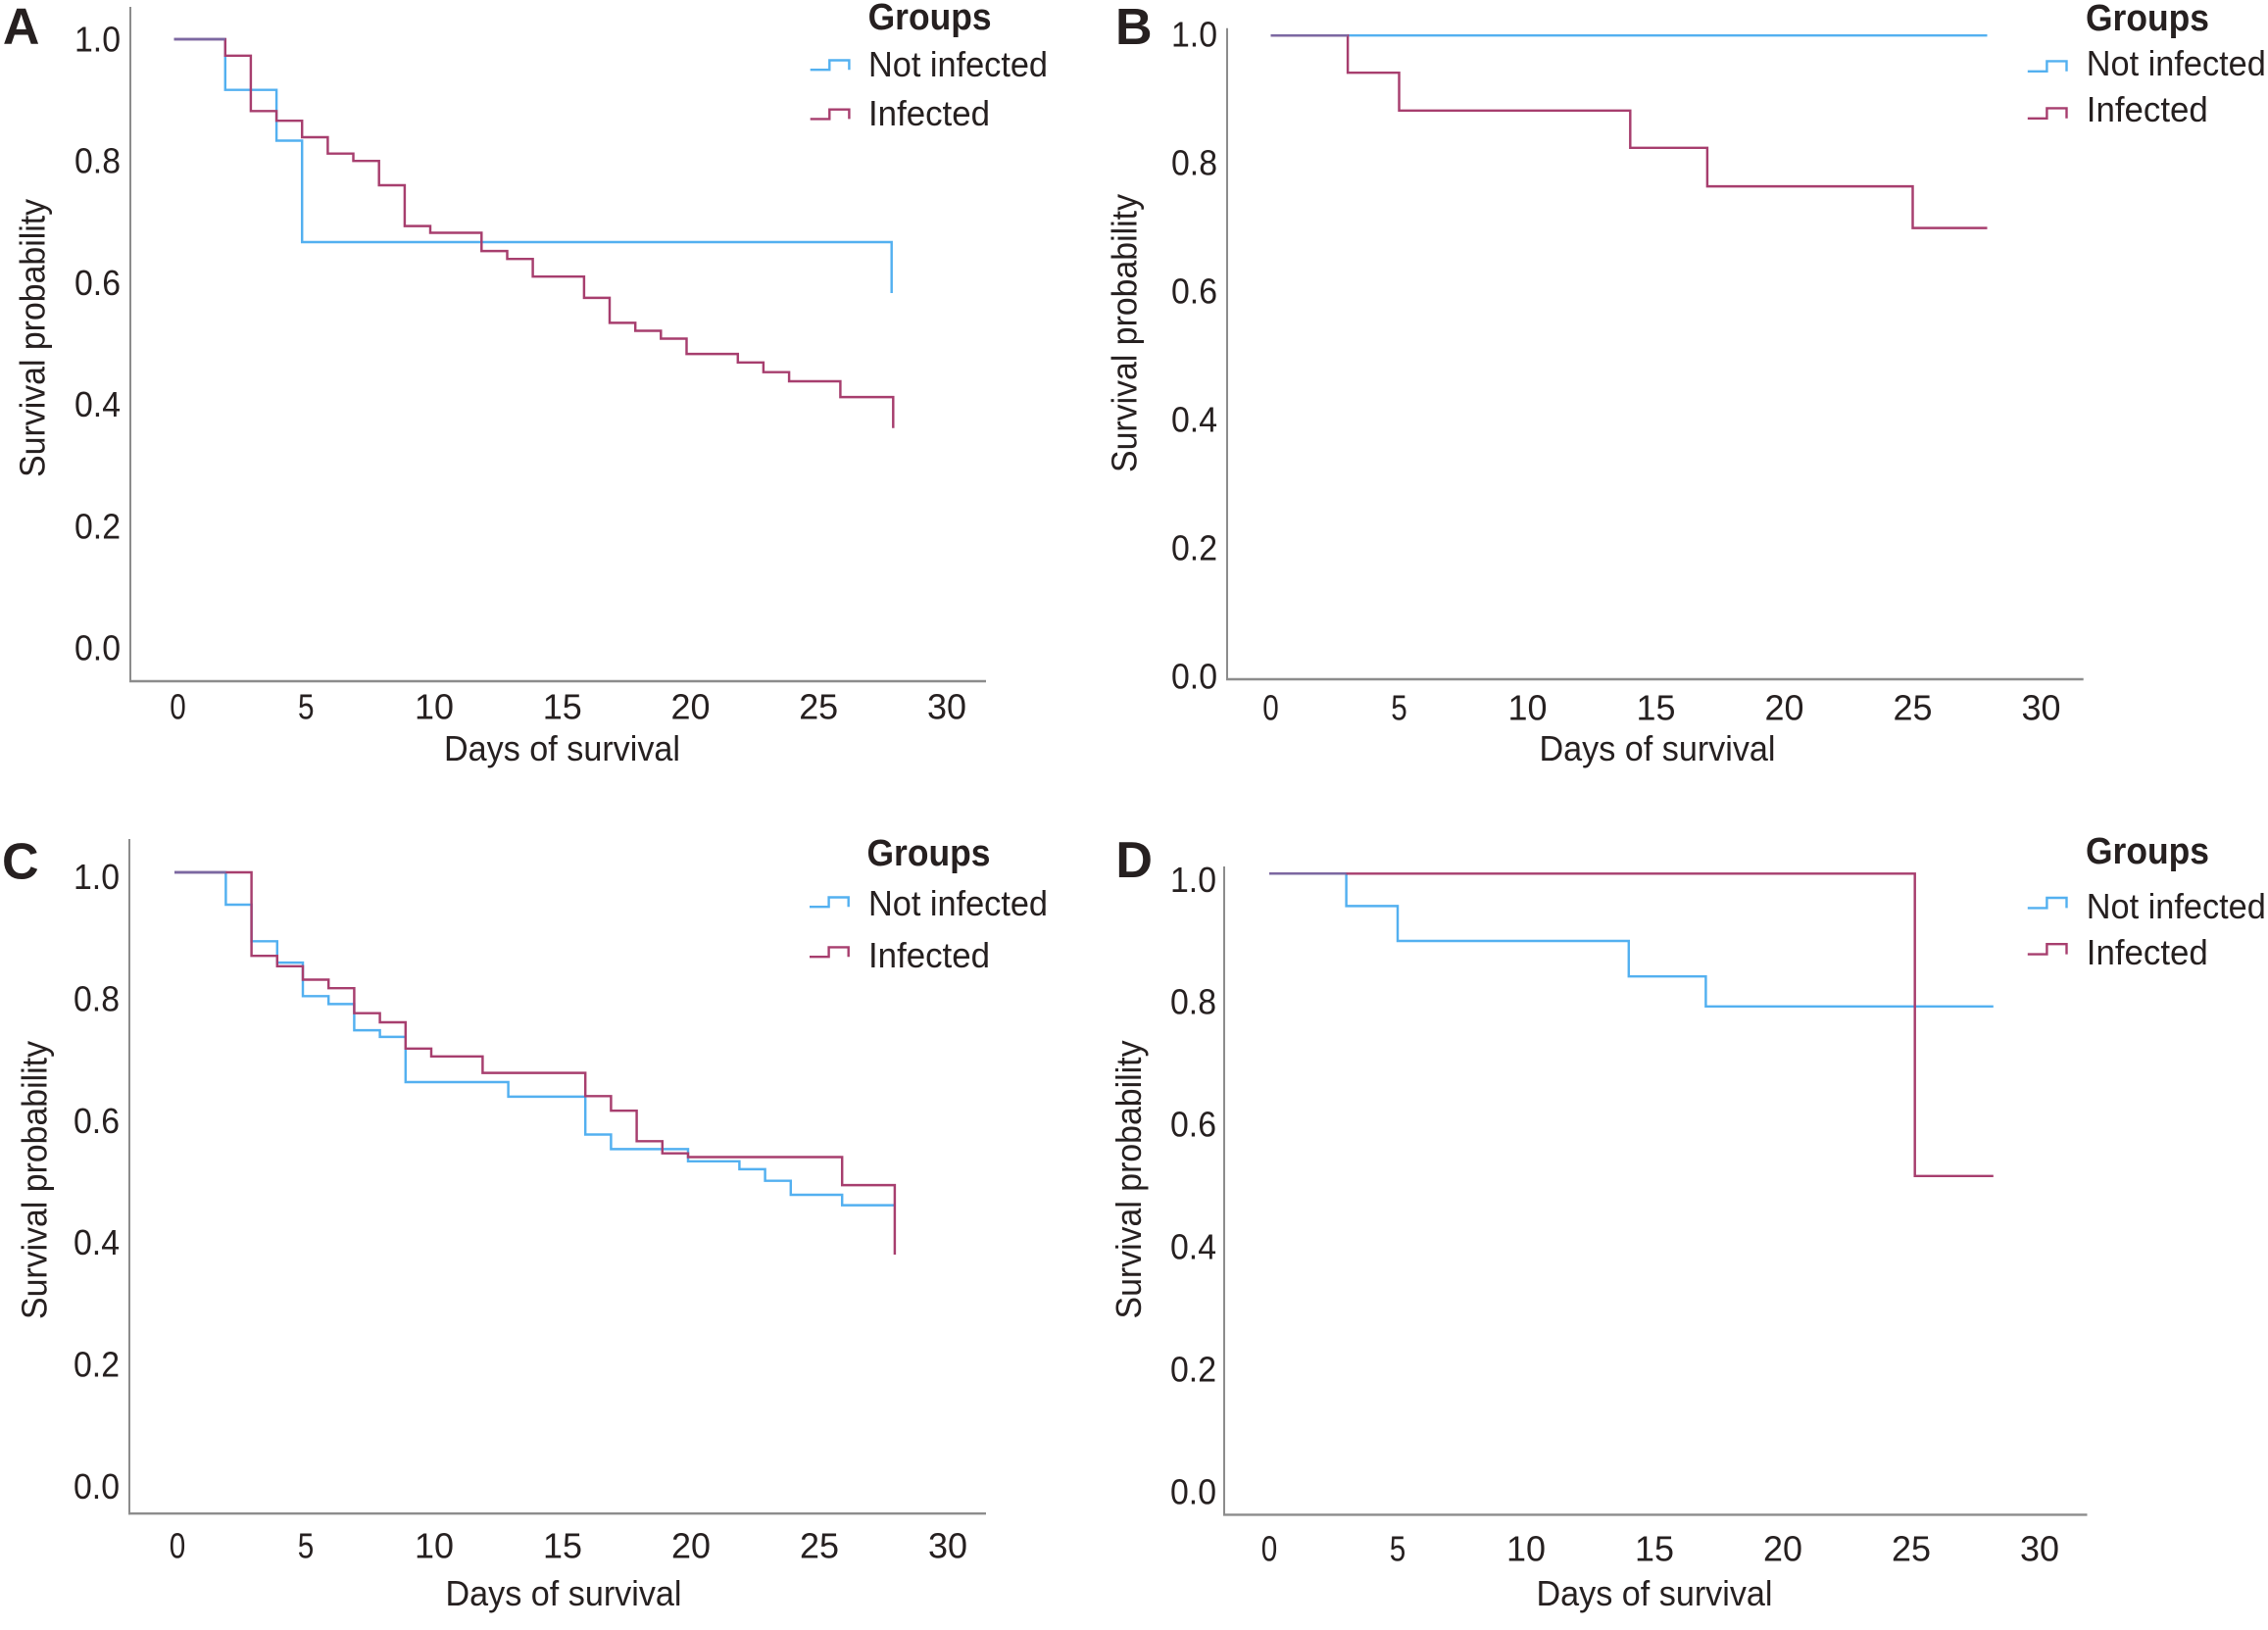 The image size is (2268, 1630). What do you see at coordinates (1134, 28) in the screenshot?
I see `svg-text: B` at bounding box center [1134, 28].